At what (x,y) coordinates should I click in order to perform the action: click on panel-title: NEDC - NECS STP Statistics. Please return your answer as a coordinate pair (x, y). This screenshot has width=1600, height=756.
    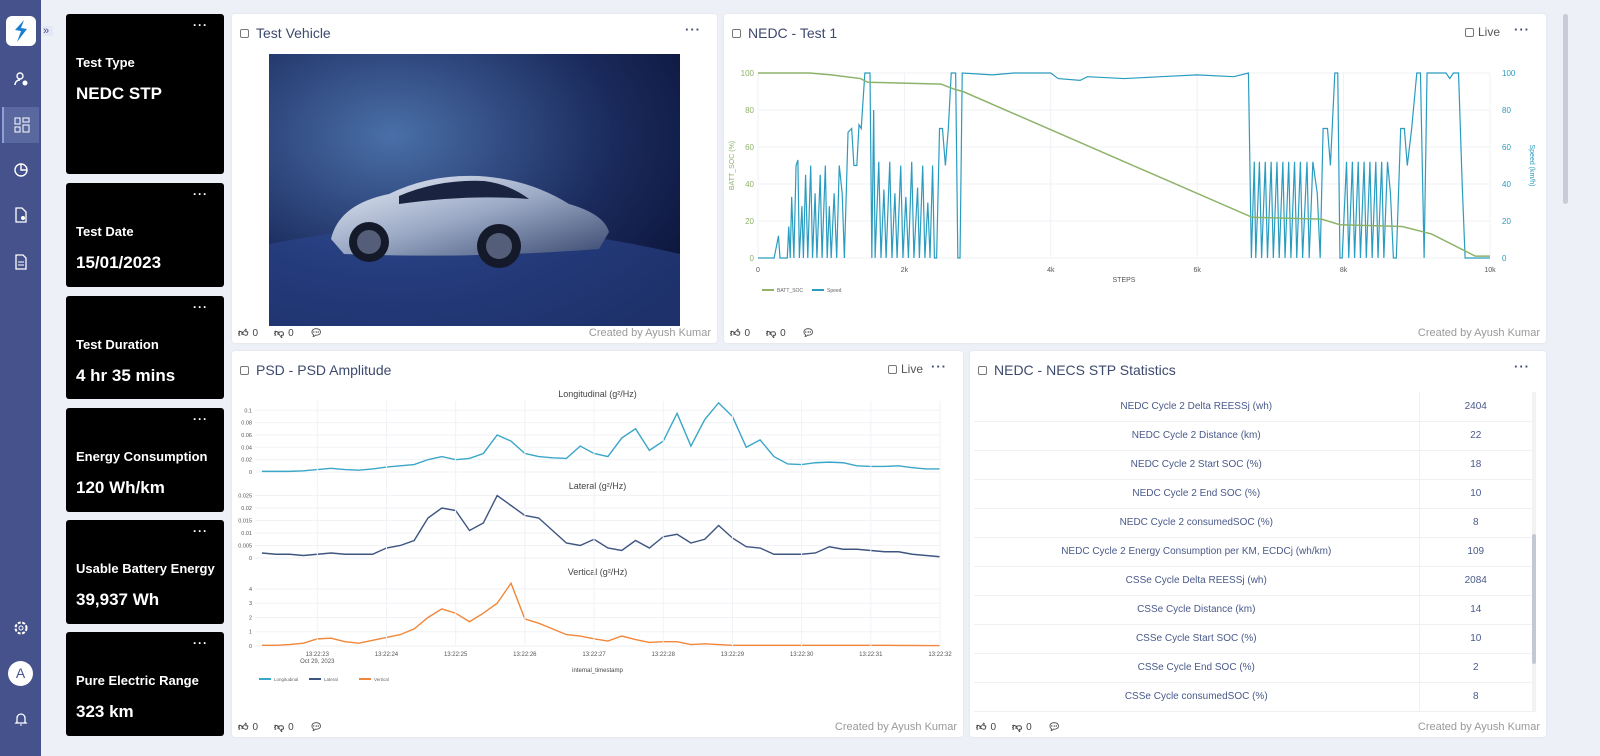
    Looking at the image, I should click on (1085, 370).